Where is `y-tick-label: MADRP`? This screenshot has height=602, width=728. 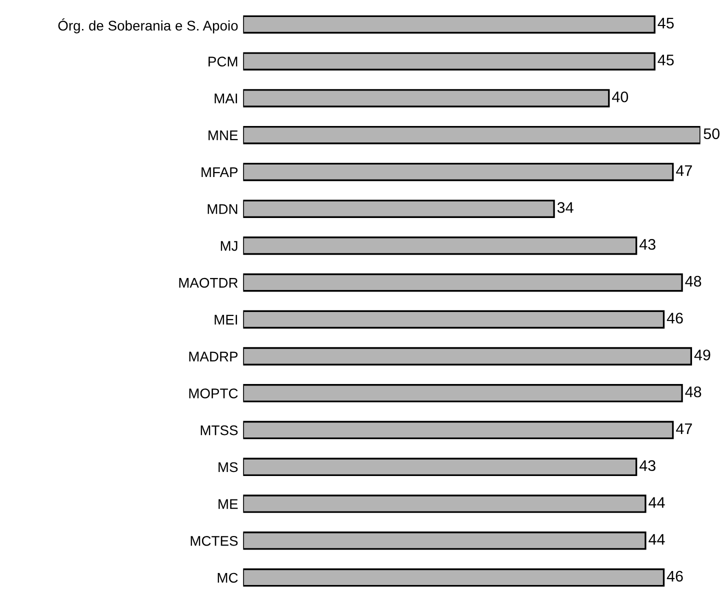 y-tick-label: MADRP is located at coordinates (213, 357).